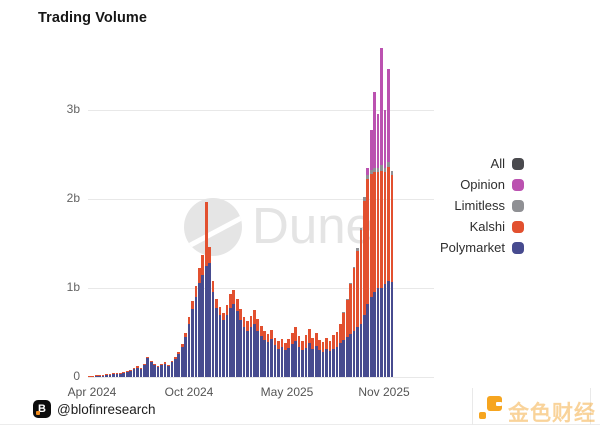  Describe the element at coordinates (482, 184) in the screenshot. I see `legend-item-opinion: Opinion` at that location.